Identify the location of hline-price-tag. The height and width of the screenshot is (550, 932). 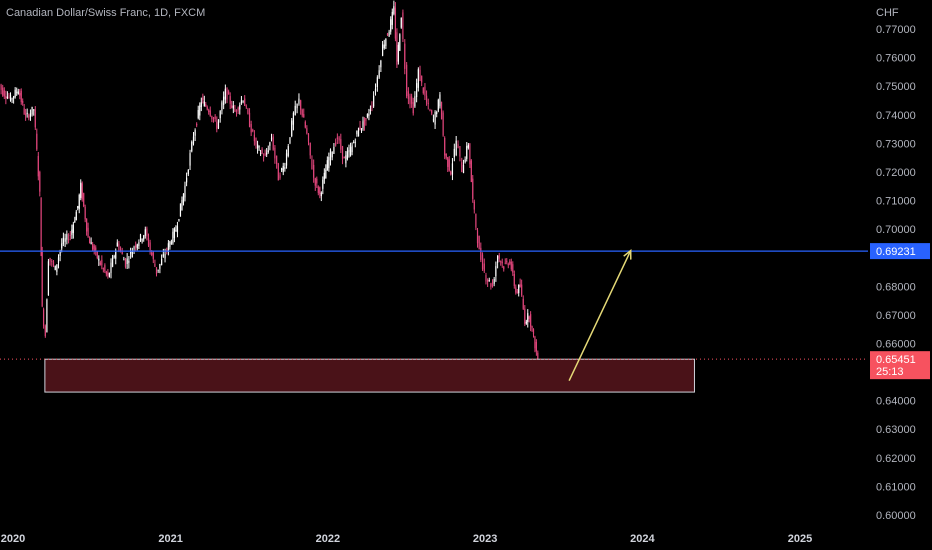
(900, 251).